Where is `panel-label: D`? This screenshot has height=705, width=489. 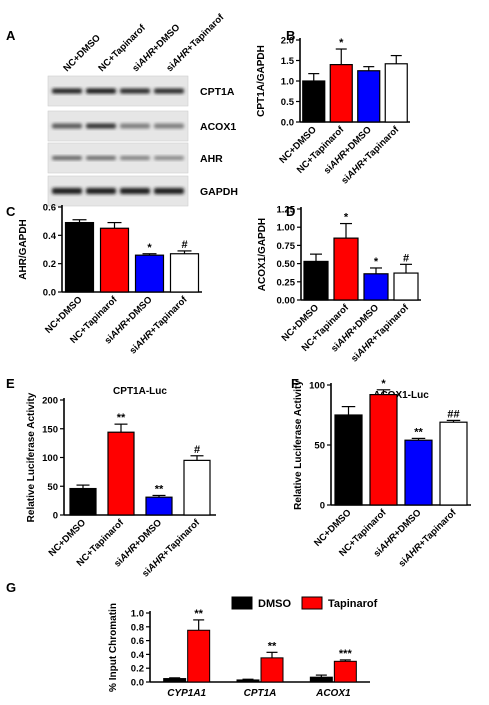
panel-label: D is located at coordinates (290, 211).